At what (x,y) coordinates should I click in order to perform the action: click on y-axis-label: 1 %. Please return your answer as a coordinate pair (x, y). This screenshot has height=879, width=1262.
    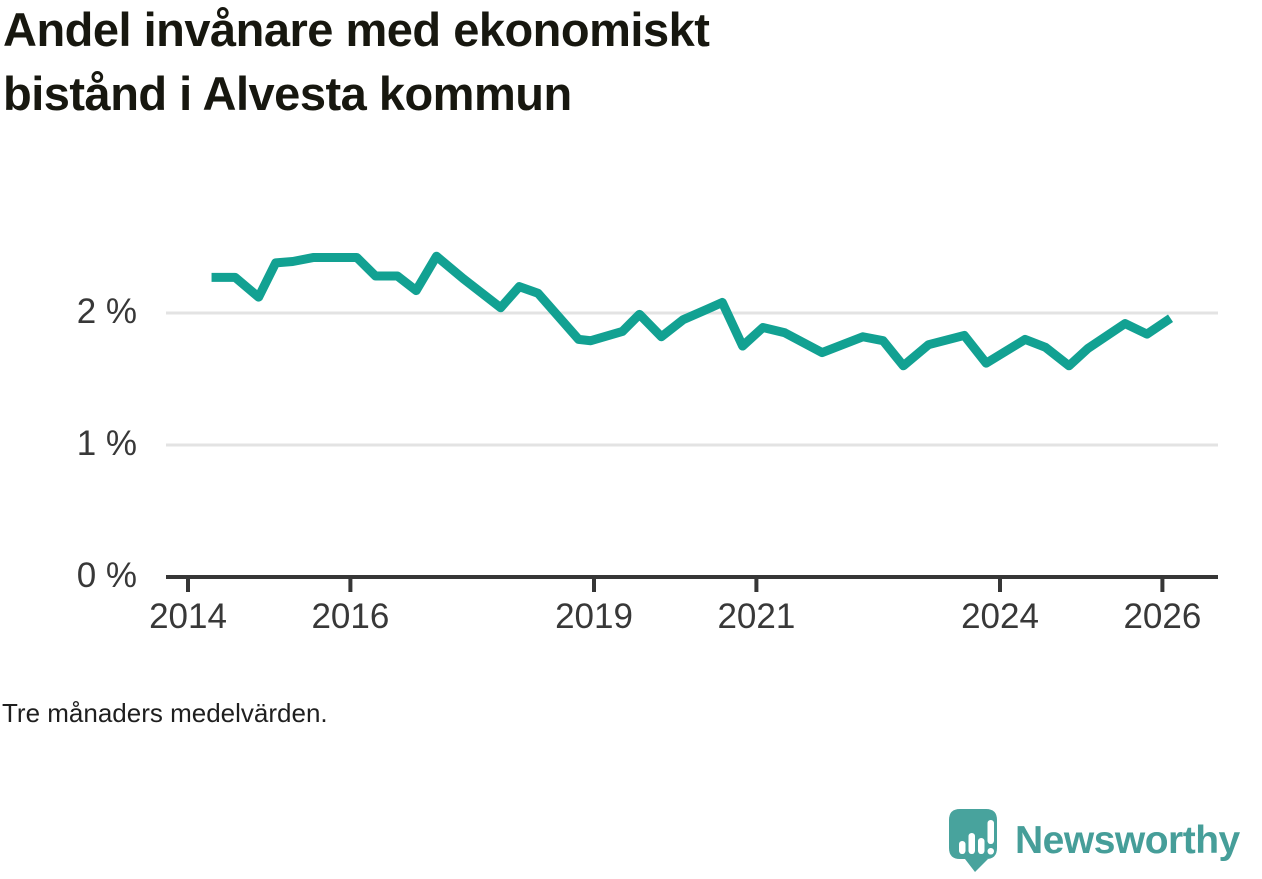
    Looking at the image, I should click on (106, 444).